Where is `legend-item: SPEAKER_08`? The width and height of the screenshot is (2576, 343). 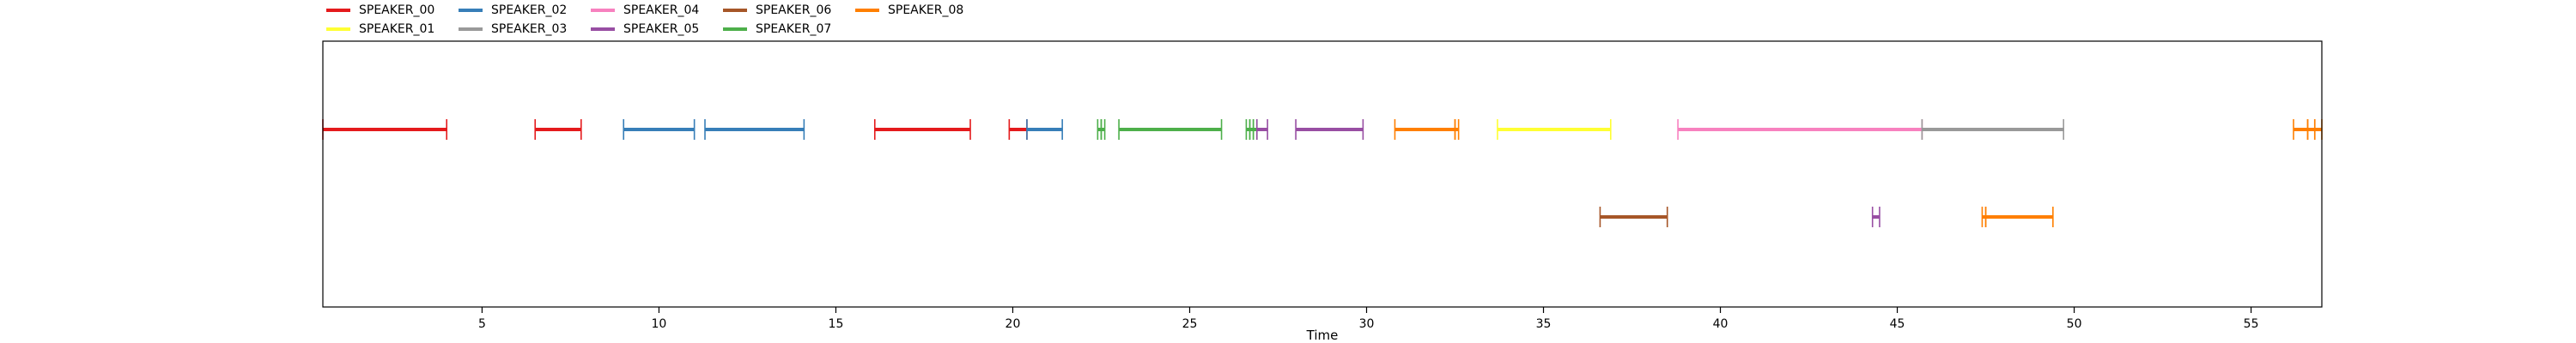
legend-item: SPEAKER_08 is located at coordinates (909, 11).